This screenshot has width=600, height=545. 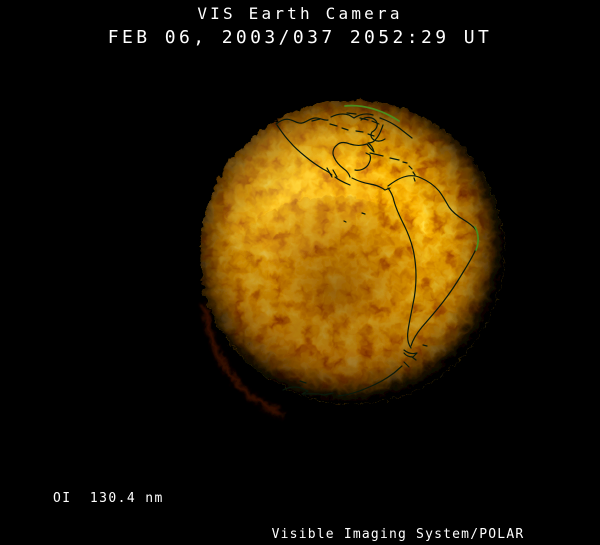 I want to click on wavelength-label: OI 130.4 nm, so click(x=108, y=498).